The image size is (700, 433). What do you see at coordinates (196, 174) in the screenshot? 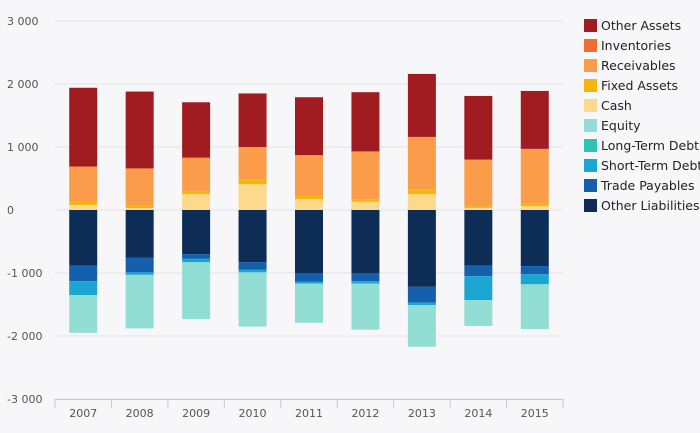
I see `bar-segment-receivables-2009` at bounding box center [196, 174].